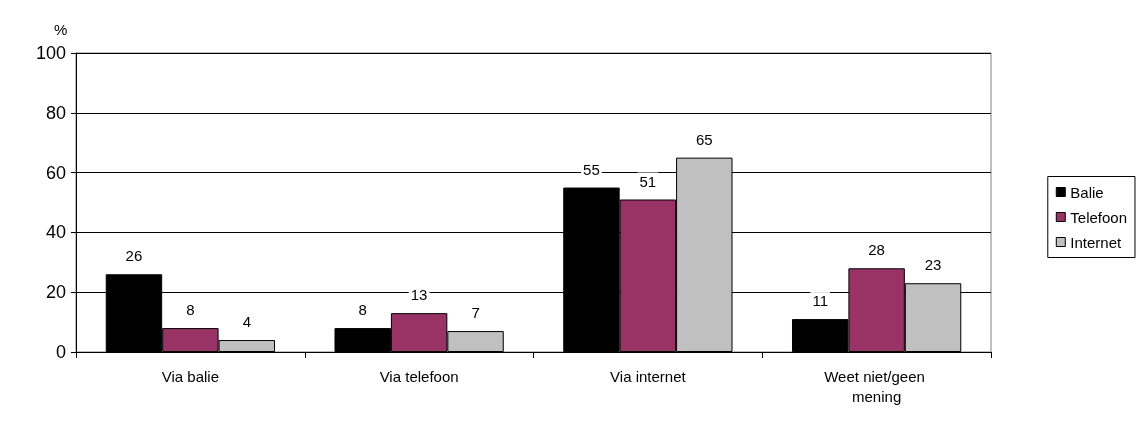  Describe the element at coordinates (55, 112) in the screenshot. I see `y-tick-label: 80` at that location.